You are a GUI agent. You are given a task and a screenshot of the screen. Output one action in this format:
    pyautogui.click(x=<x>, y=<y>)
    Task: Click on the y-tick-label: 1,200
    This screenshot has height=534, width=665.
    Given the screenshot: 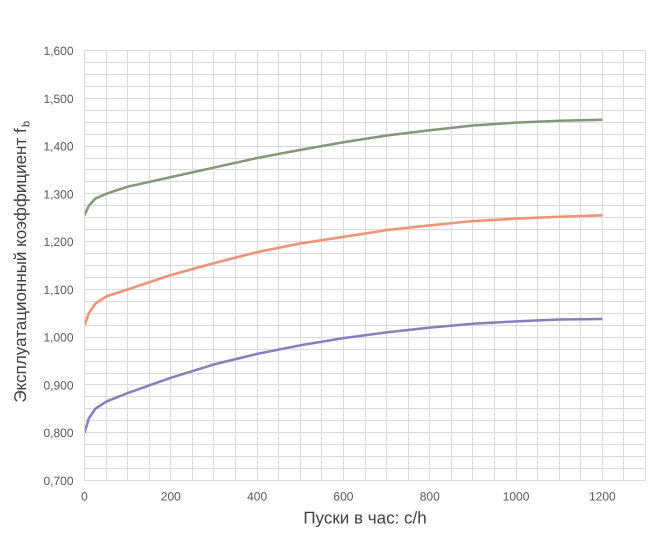 What is the action you would take?
    pyautogui.click(x=58, y=242)
    